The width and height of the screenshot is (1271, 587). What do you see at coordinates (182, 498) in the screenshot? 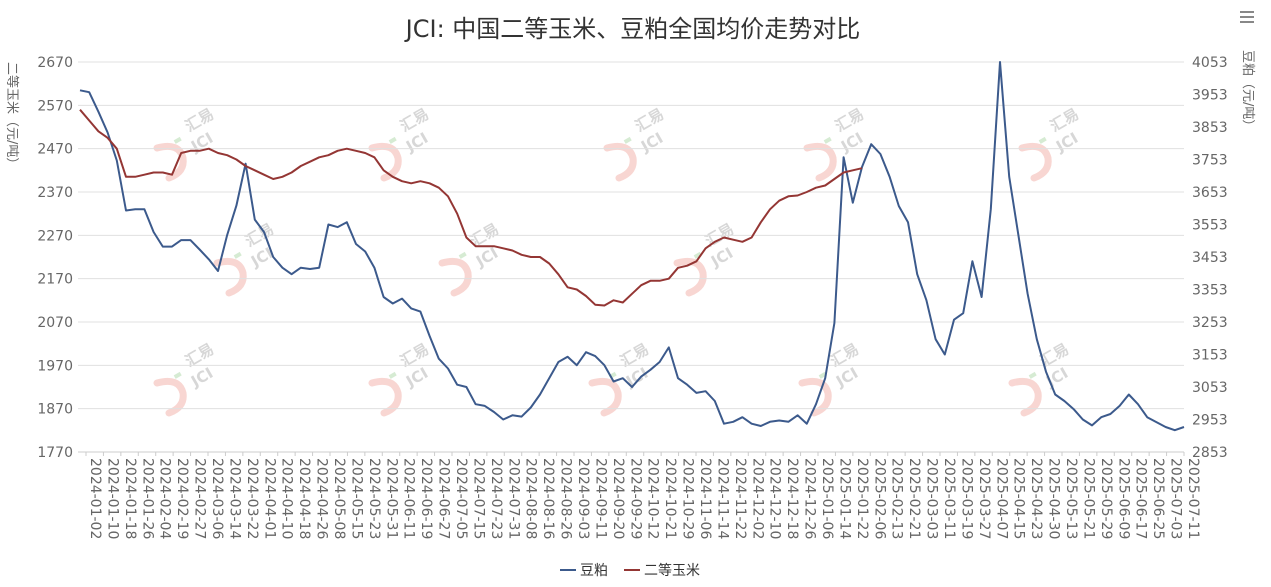
I see `x-tick-label: 2024-02-19` at bounding box center [182, 498].